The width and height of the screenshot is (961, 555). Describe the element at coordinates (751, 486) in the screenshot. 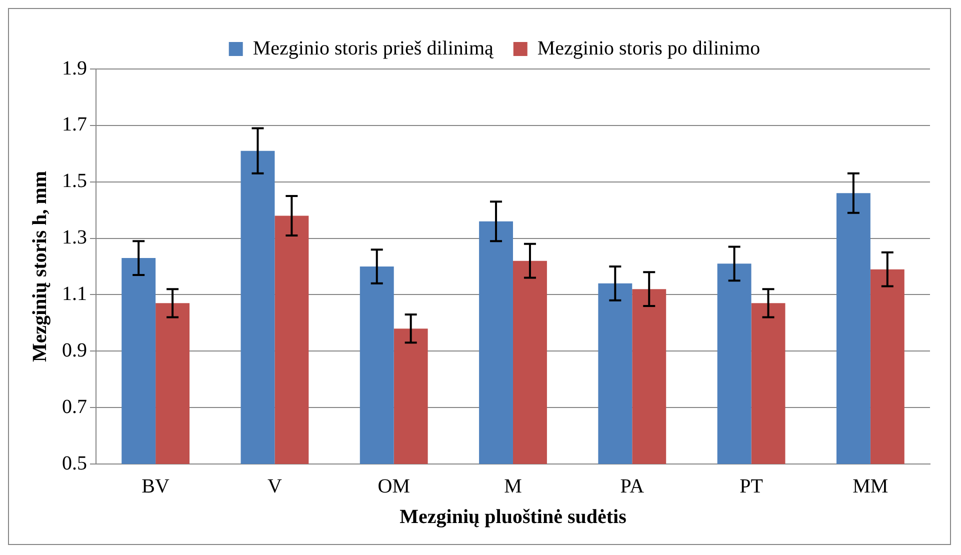

I see `x-tick-label: PT` at that location.